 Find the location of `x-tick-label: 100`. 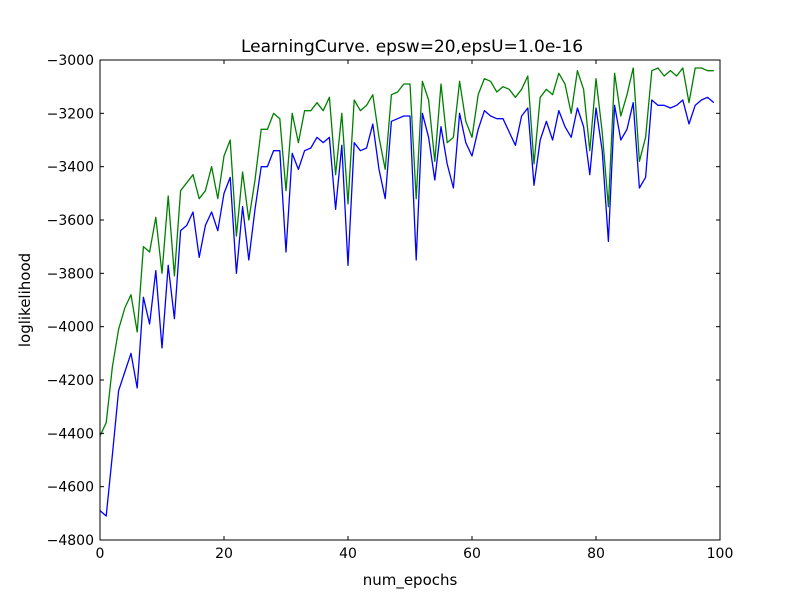

x-tick-label: 100 is located at coordinates (720, 554).